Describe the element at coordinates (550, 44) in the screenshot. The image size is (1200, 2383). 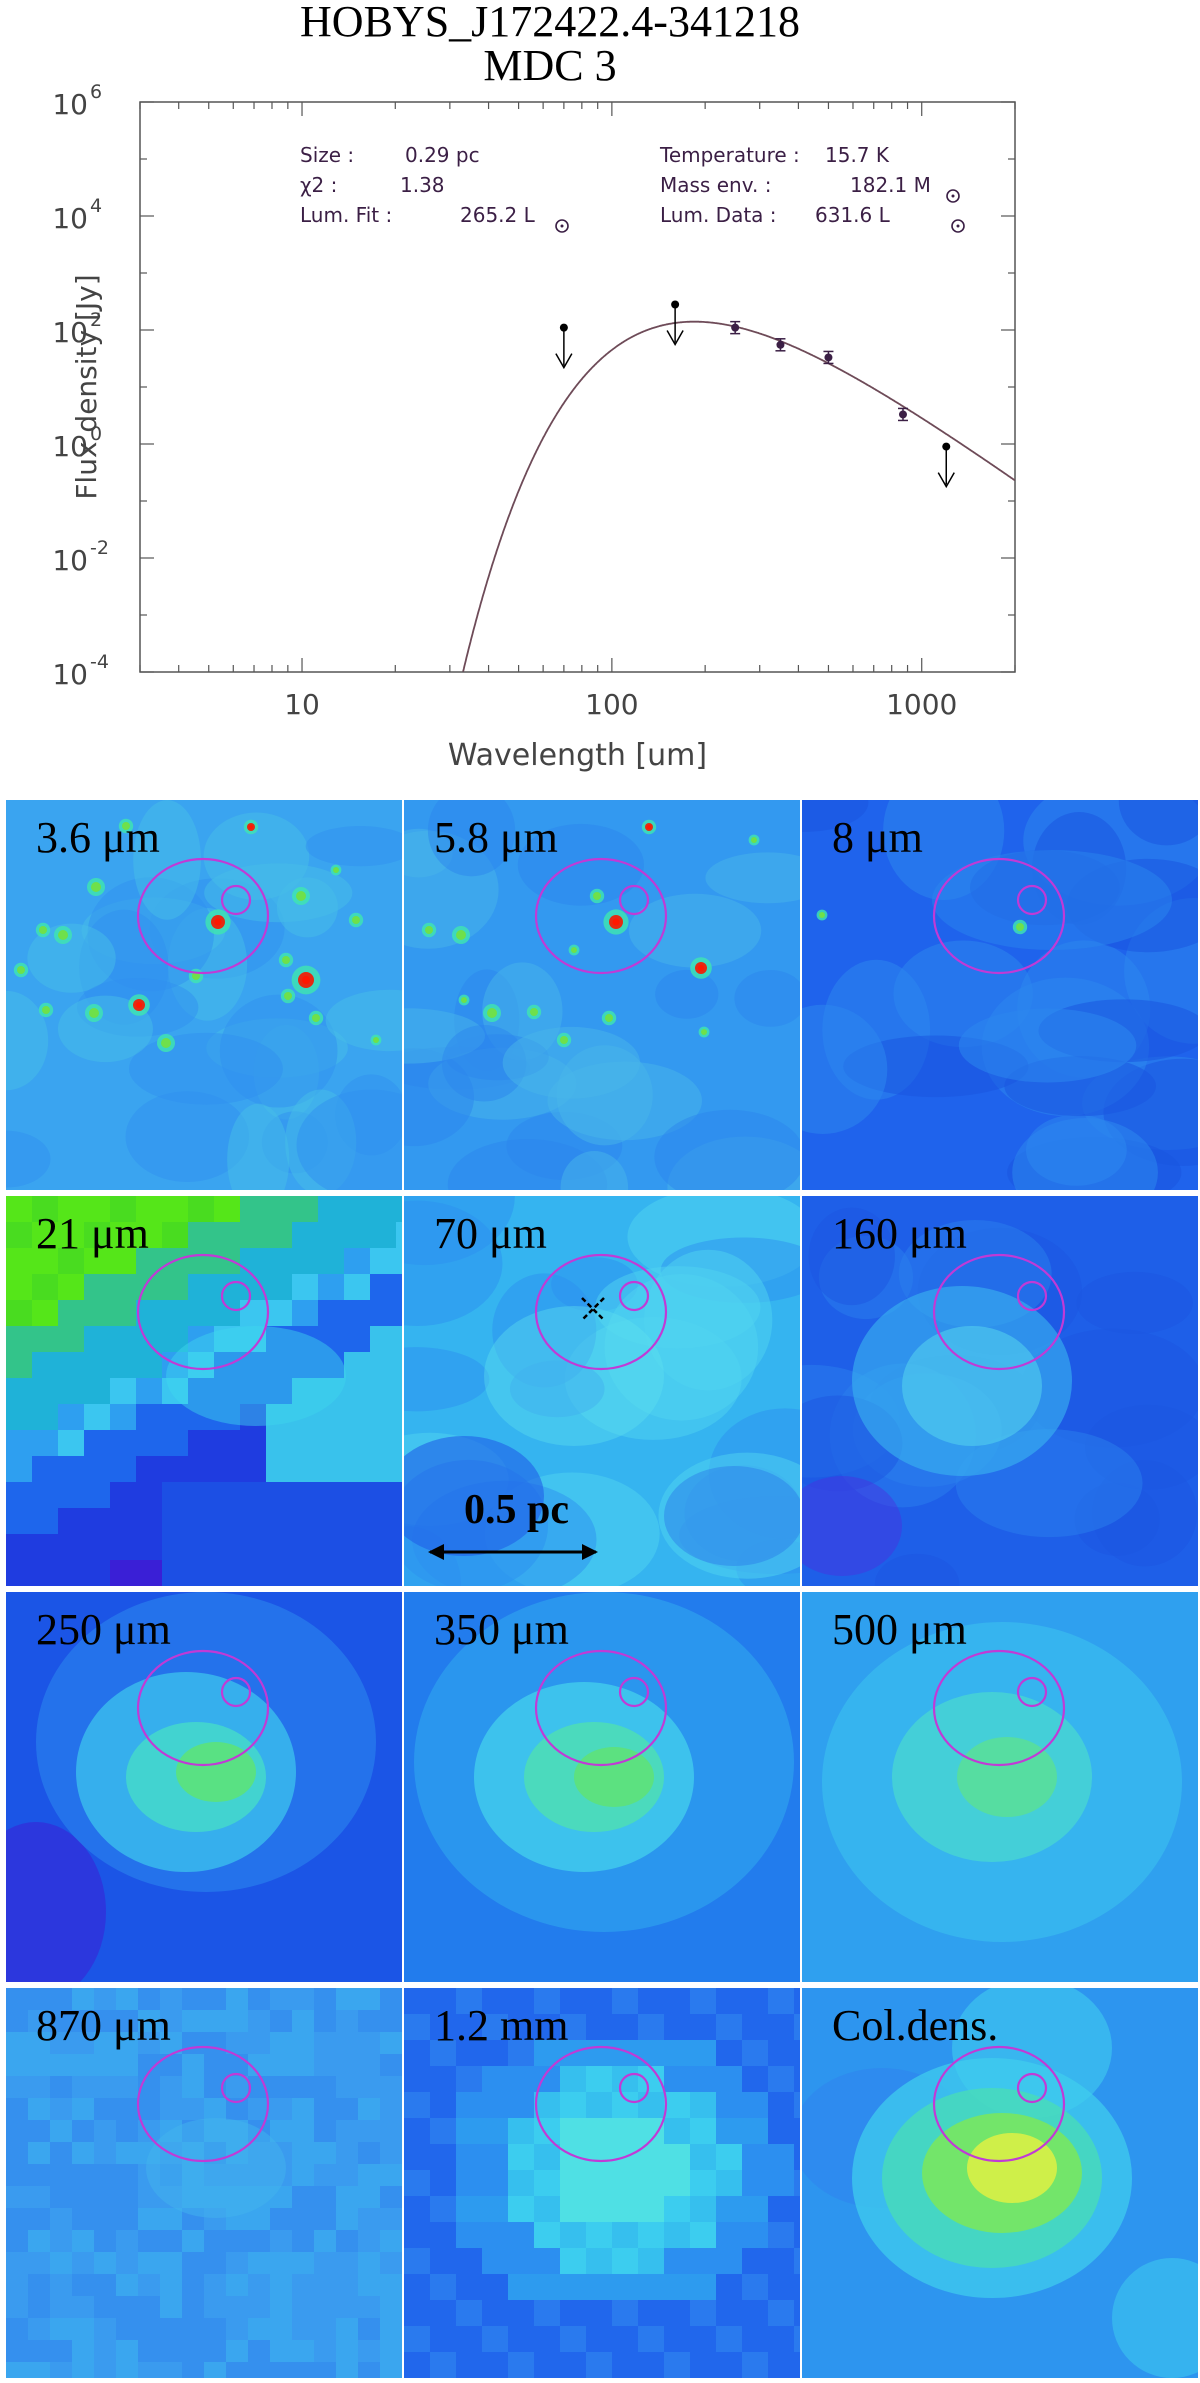
I see `plot-title: HOBYS_J172422.4-341218 MDC 3` at that location.